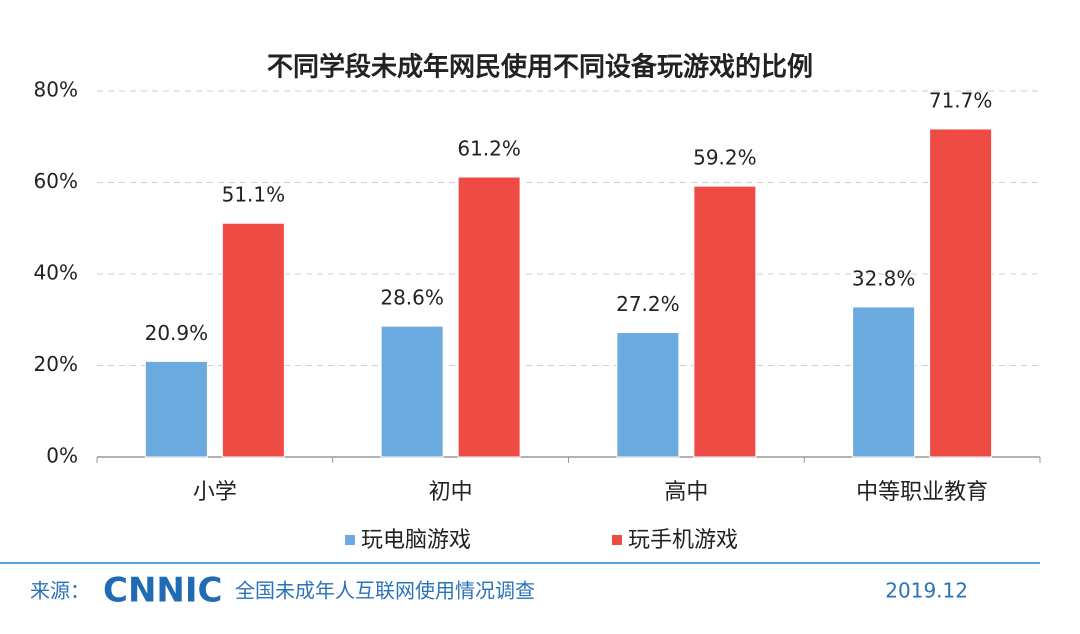 This screenshot has width=1080, height=634. Describe the element at coordinates (686, 492) in the screenshot. I see `x-tick-label: 高中` at that location.